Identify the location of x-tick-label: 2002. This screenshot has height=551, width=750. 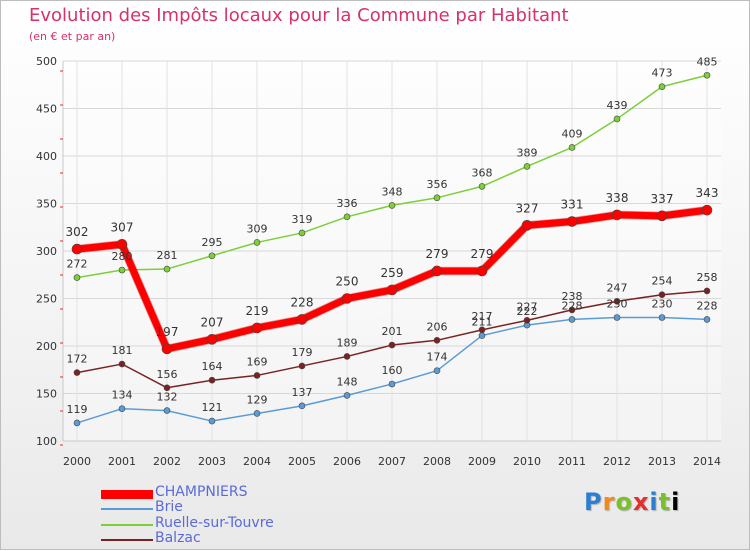
(167, 461).